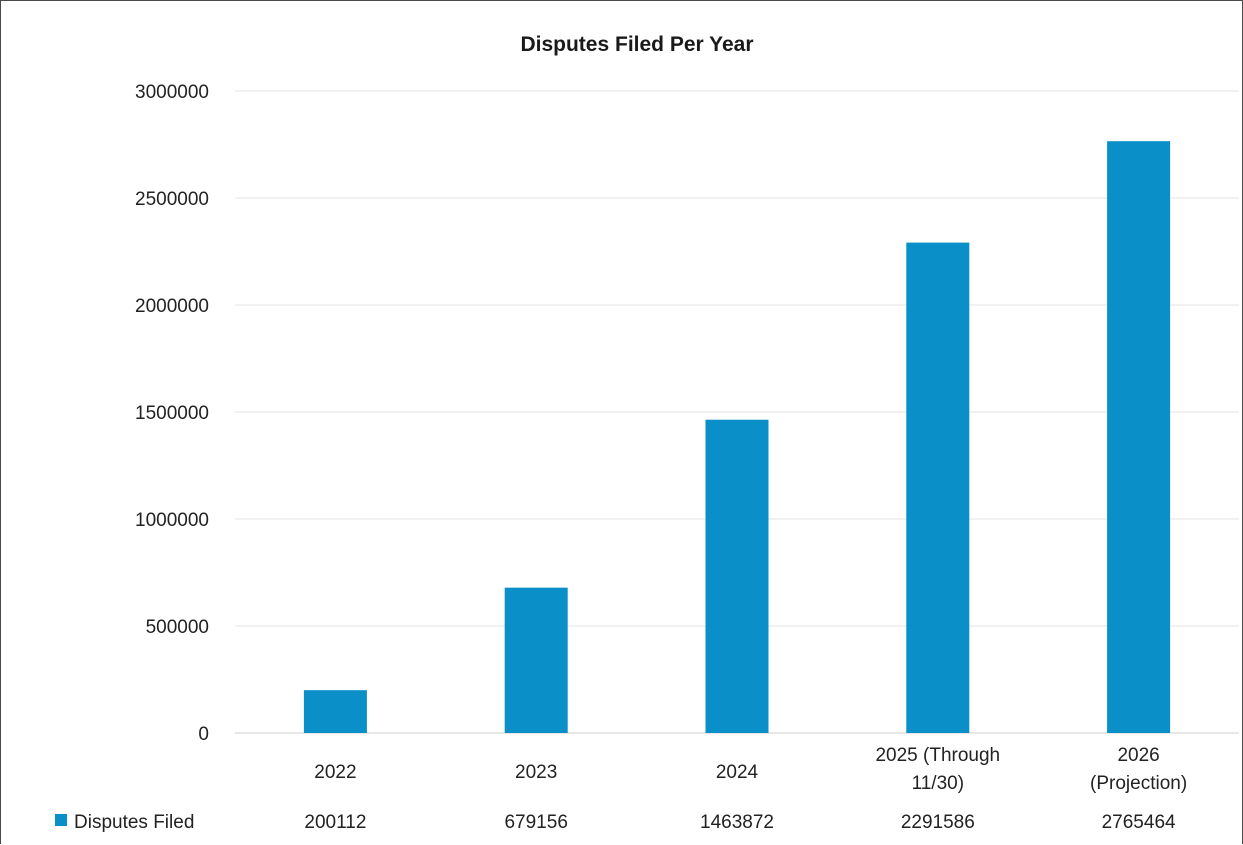  Describe the element at coordinates (172, 199) in the screenshot. I see `y-tick-label: 2500000` at that location.